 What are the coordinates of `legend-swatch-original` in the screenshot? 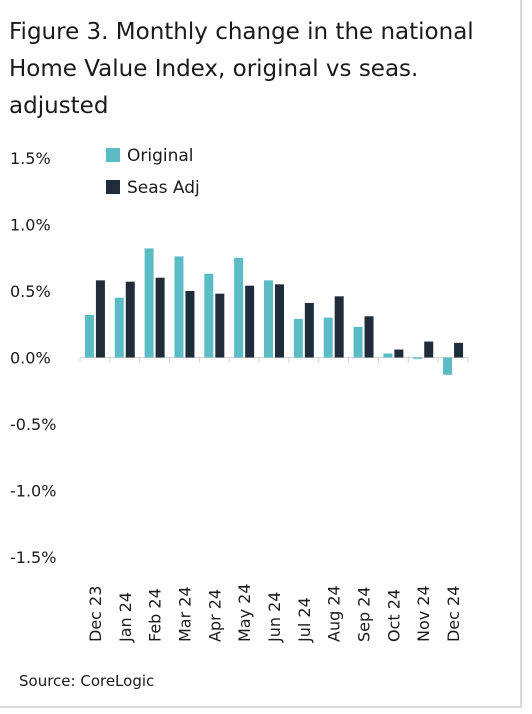 It's located at (113, 155).